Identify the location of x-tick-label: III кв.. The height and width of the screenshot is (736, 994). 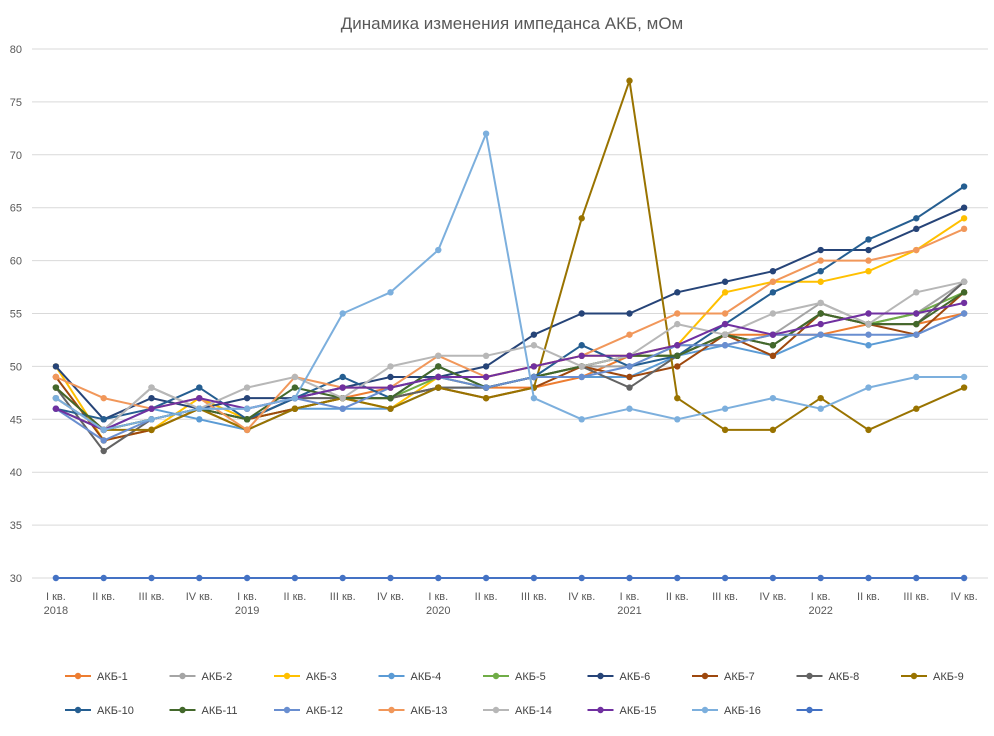
(725, 597).